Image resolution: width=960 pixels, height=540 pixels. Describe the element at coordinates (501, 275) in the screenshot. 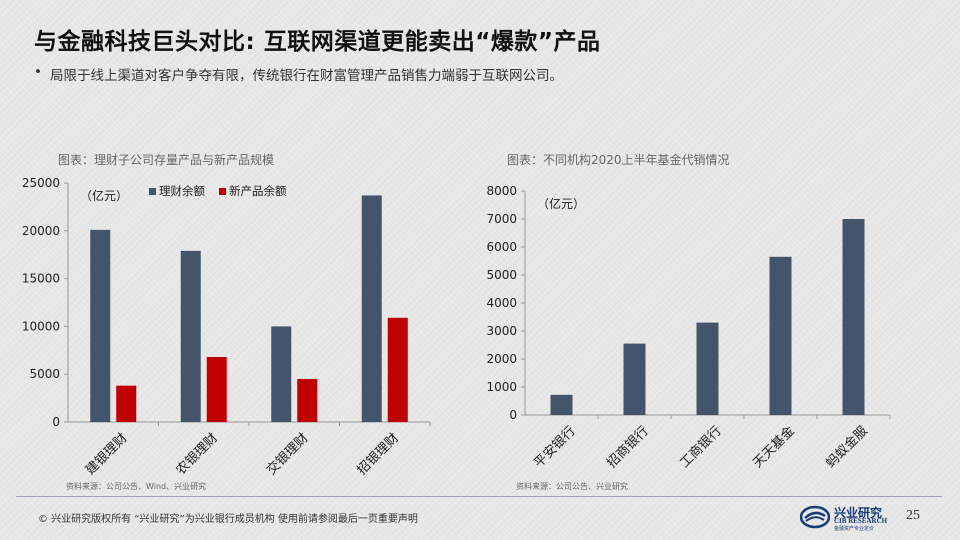

I see `chart2-y-tick-label: 5000` at that location.